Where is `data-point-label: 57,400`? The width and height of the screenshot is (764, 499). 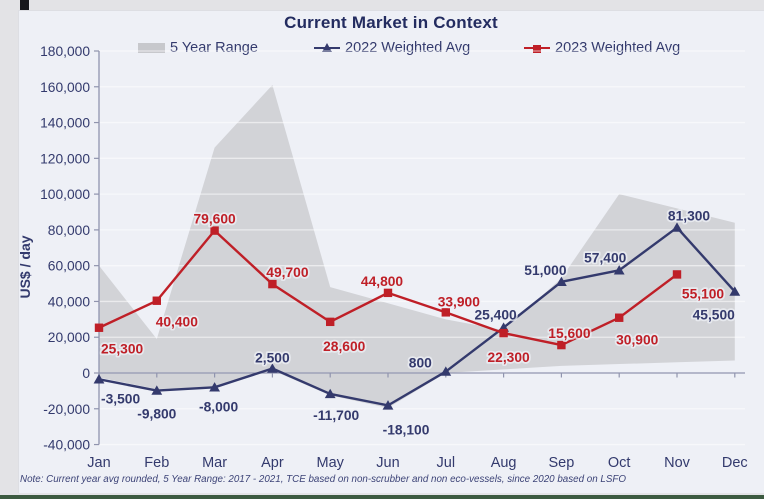 data-point-label: 57,400 is located at coordinates (605, 257).